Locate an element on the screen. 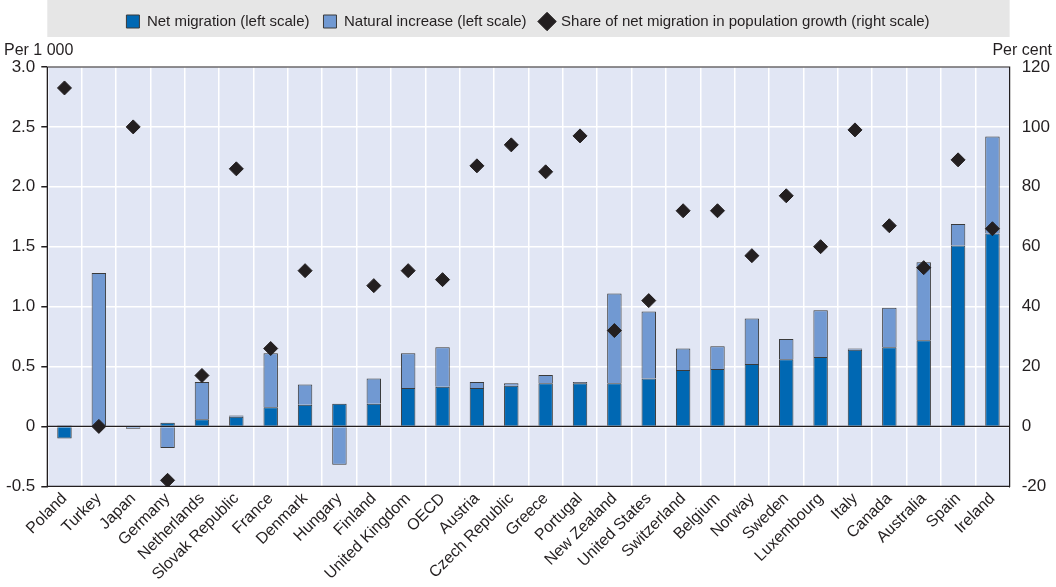  y-tick-label: -0.5 is located at coordinates (21, 485).